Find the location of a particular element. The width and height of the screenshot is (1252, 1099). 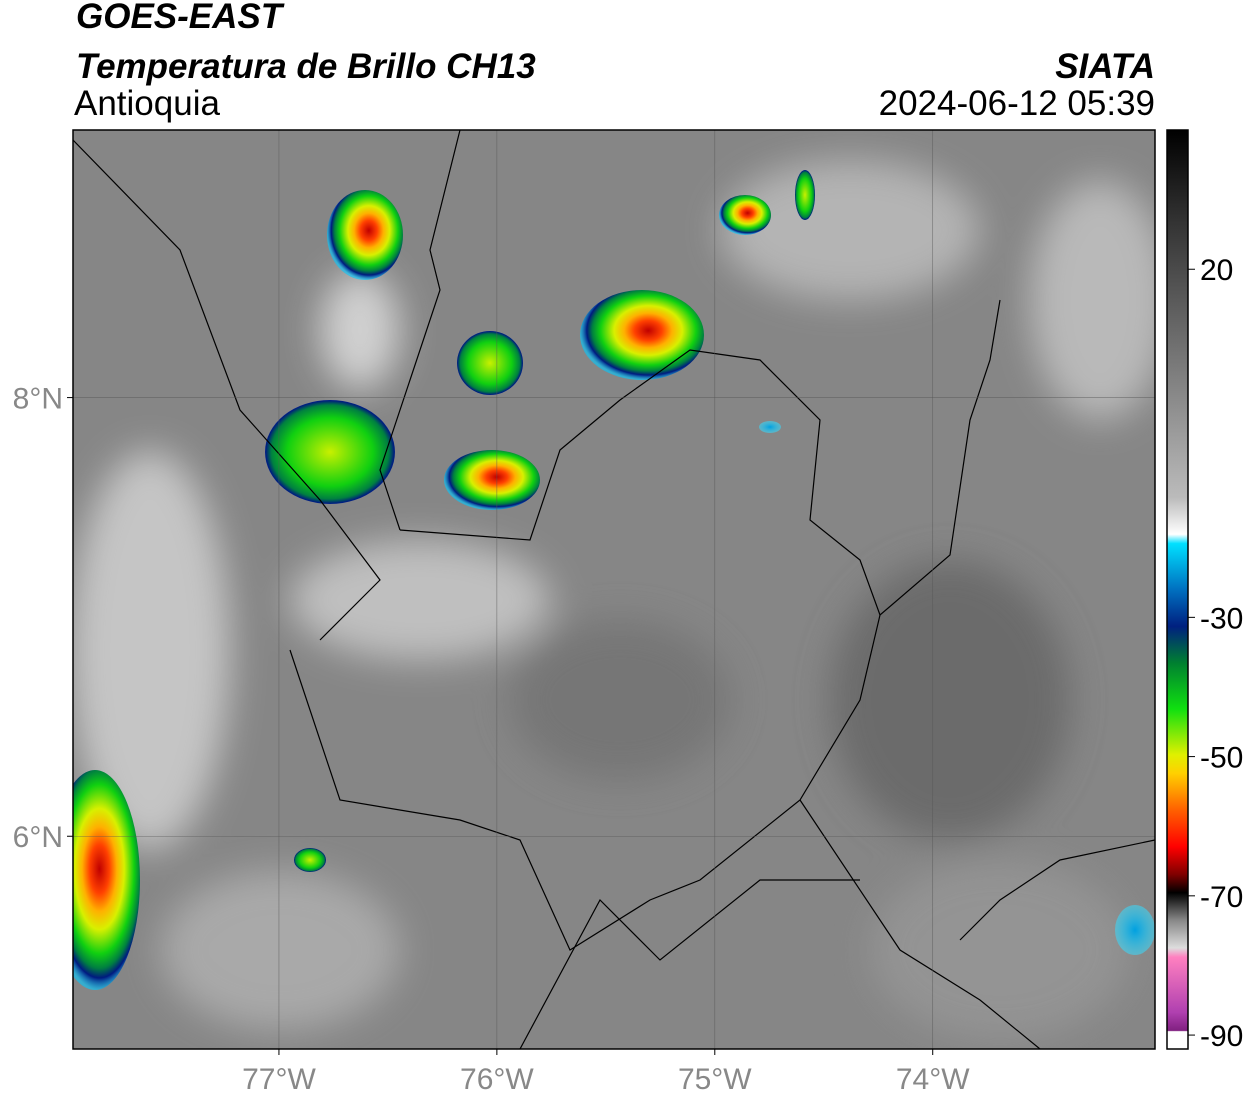

title: GOES-EAST is located at coordinates (180, 18).